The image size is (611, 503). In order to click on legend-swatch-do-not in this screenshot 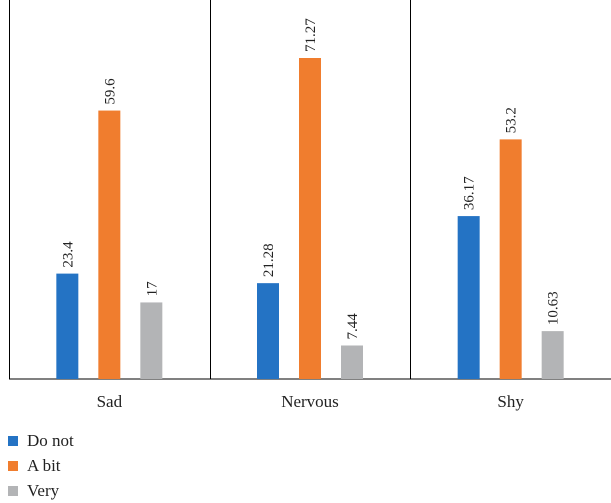, I will do `click(13, 440)`.